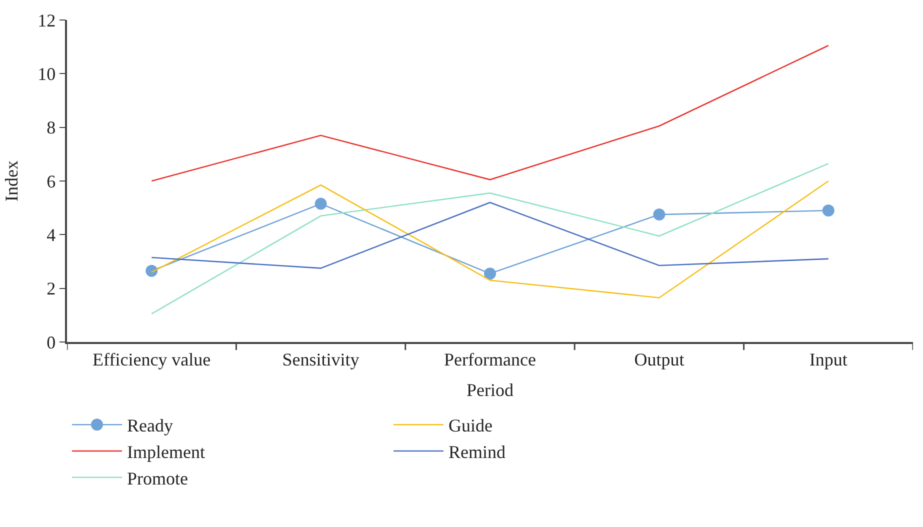 The height and width of the screenshot is (527, 923). I want to click on y-tick-label: 2, so click(51, 288).